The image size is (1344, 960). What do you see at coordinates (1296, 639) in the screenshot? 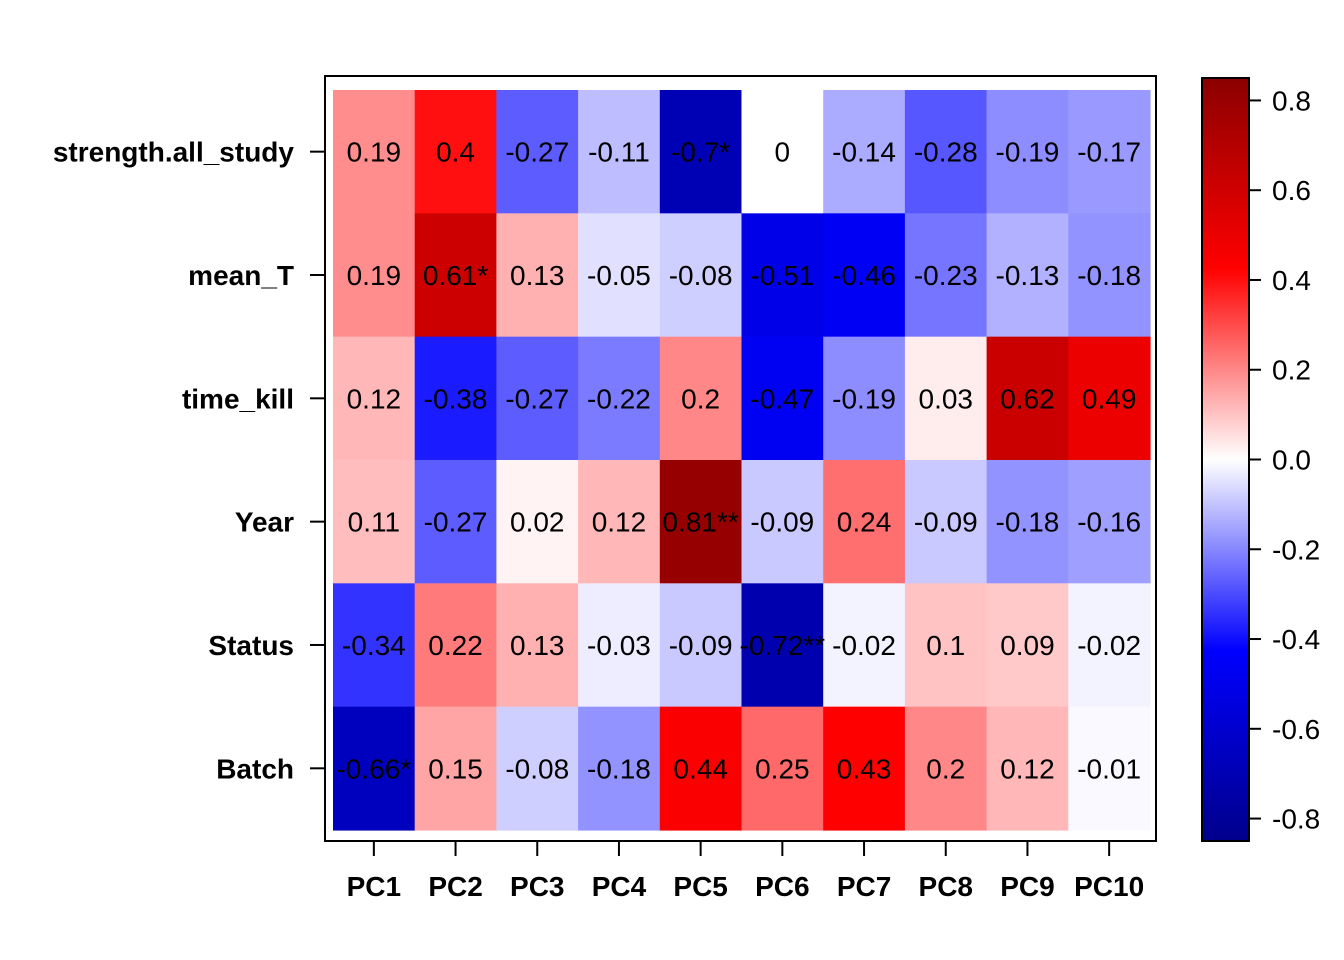
I see `colorbar-tick-label: -0.4` at bounding box center [1296, 639].